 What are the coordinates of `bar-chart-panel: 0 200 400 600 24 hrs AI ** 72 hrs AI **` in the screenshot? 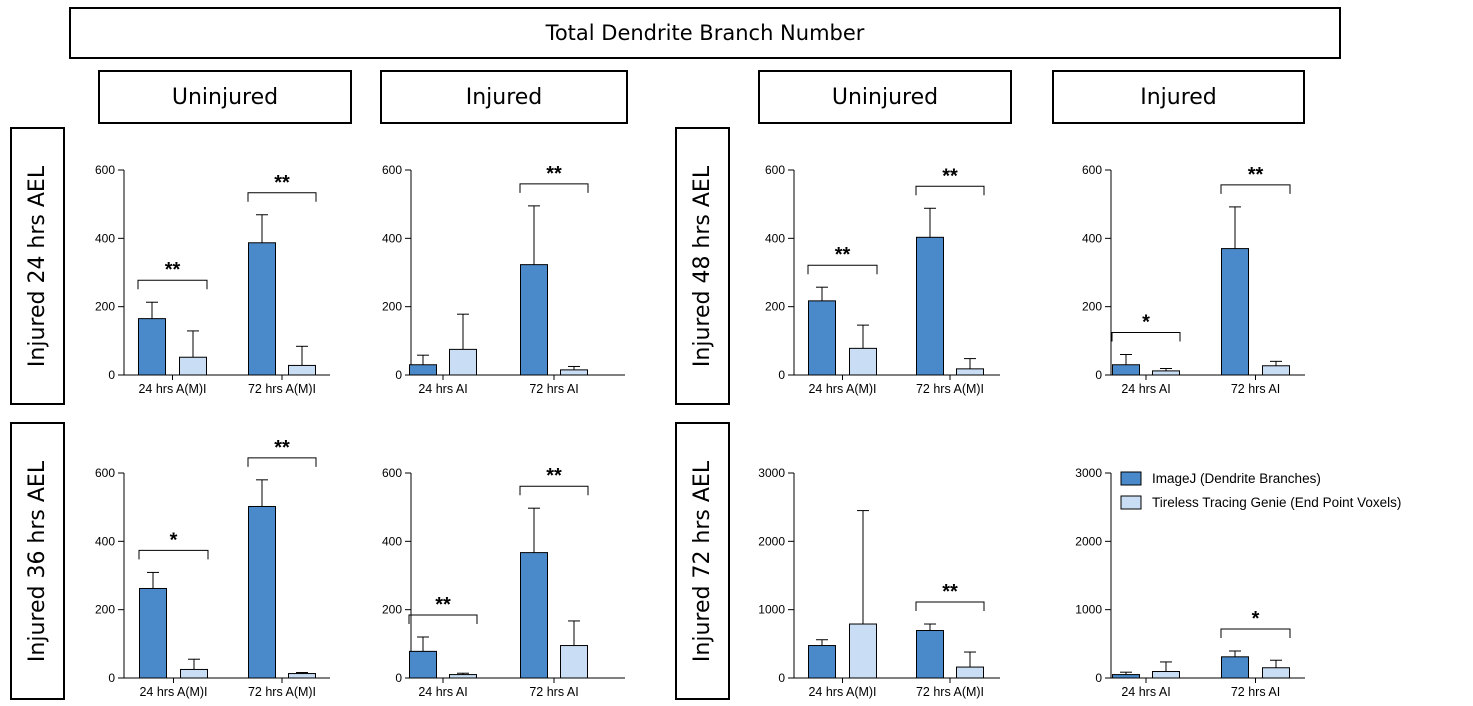 It's located at (503, 582).